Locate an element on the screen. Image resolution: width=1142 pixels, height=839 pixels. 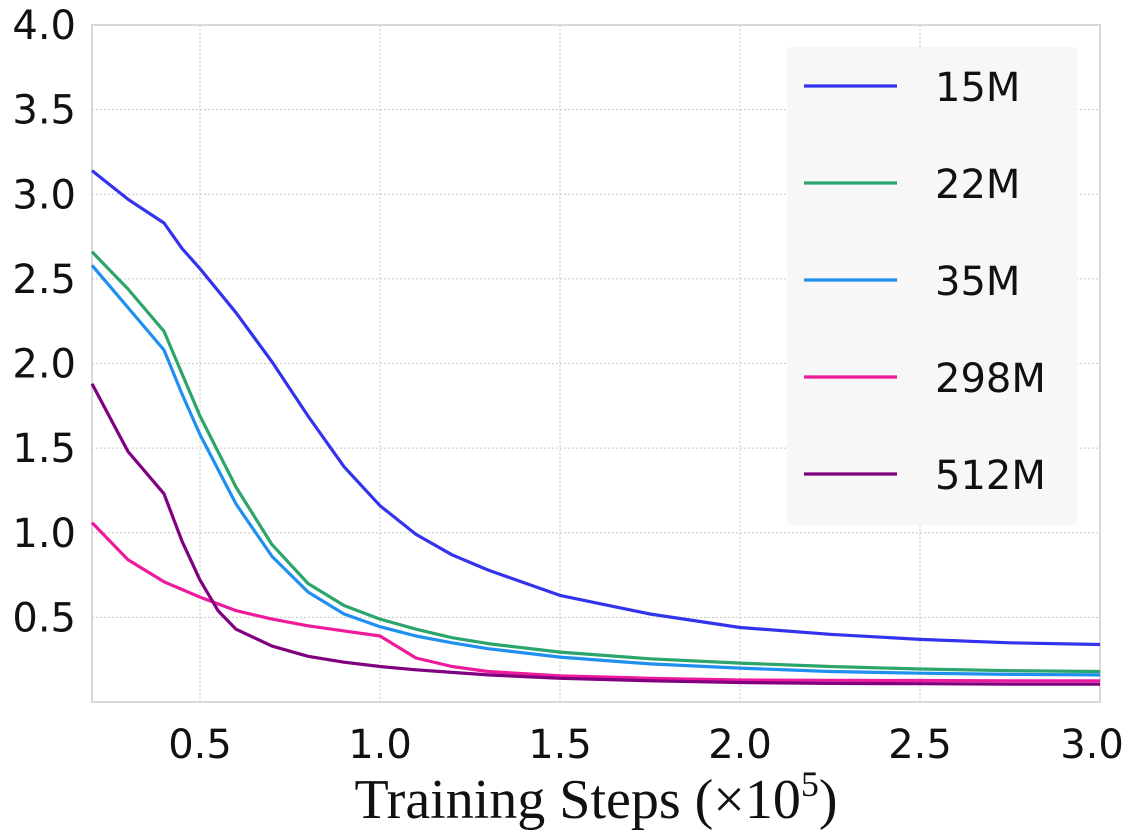
y-tick-label: 2.5 is located at coordinates (44, 280).